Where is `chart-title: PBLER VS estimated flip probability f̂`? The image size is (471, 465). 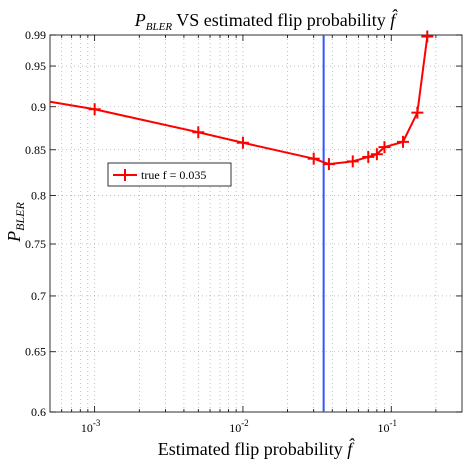
chart-title: PBLER VS estimated flip probability f̂ is located at coordinates (266, 21).